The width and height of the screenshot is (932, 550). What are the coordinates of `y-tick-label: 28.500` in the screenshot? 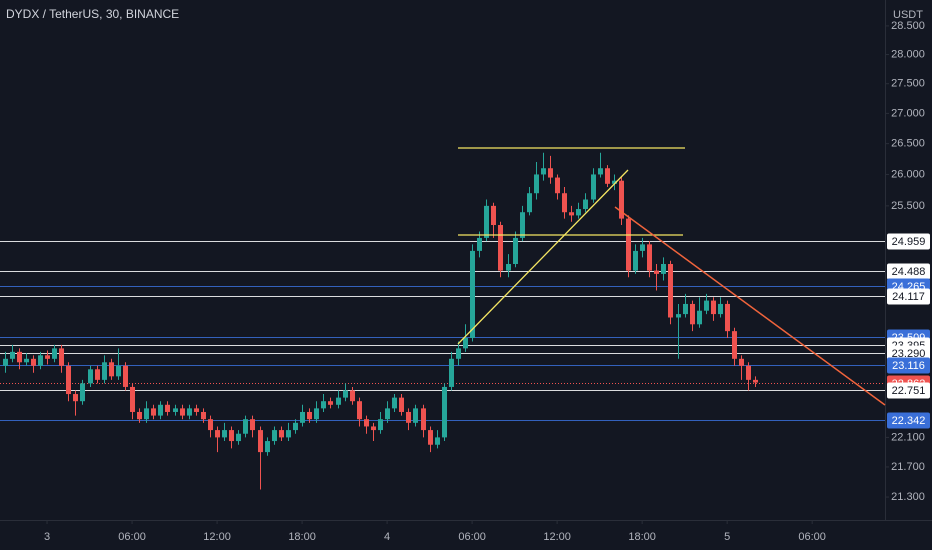 It's located at (908, 26).